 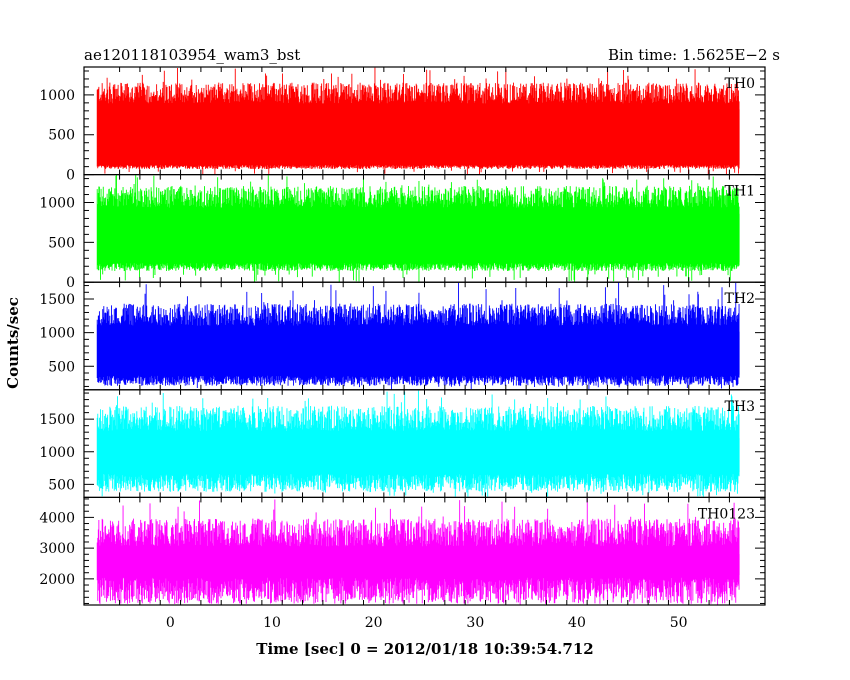 I want to click on y-tick-label: 3000, so click(x=57, y=549).